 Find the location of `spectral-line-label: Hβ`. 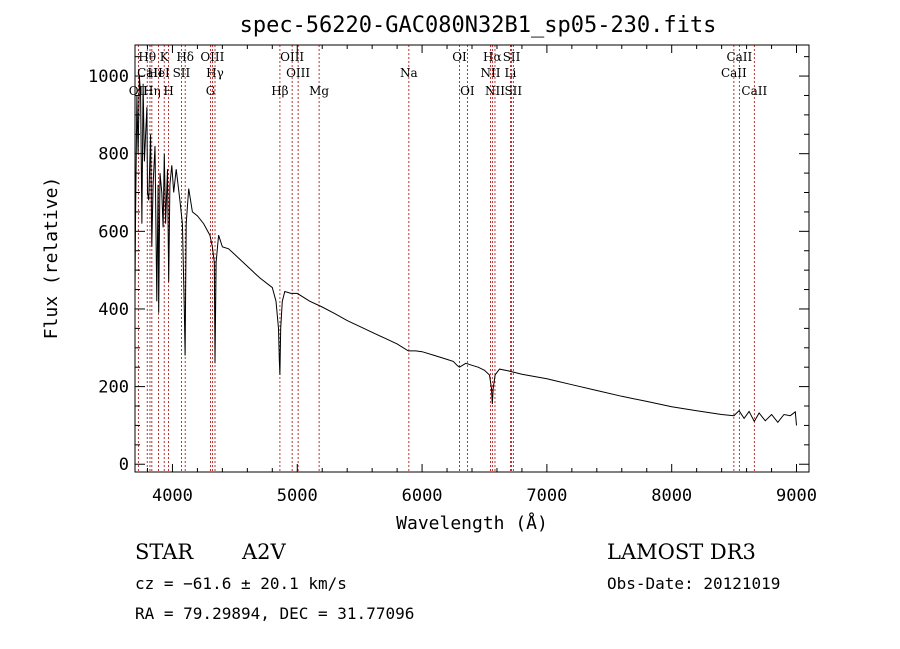

spectral-line-label: Hβ is located at coordinates (279, 91).